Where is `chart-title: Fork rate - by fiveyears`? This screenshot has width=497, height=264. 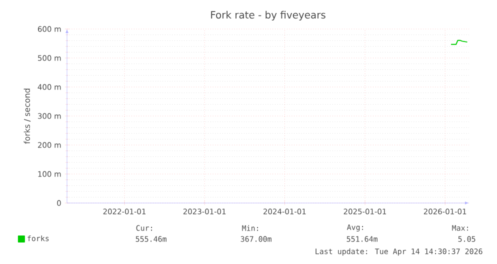
chart-title: Fork rate - by fiveyears is located at coordinates (268, 15).